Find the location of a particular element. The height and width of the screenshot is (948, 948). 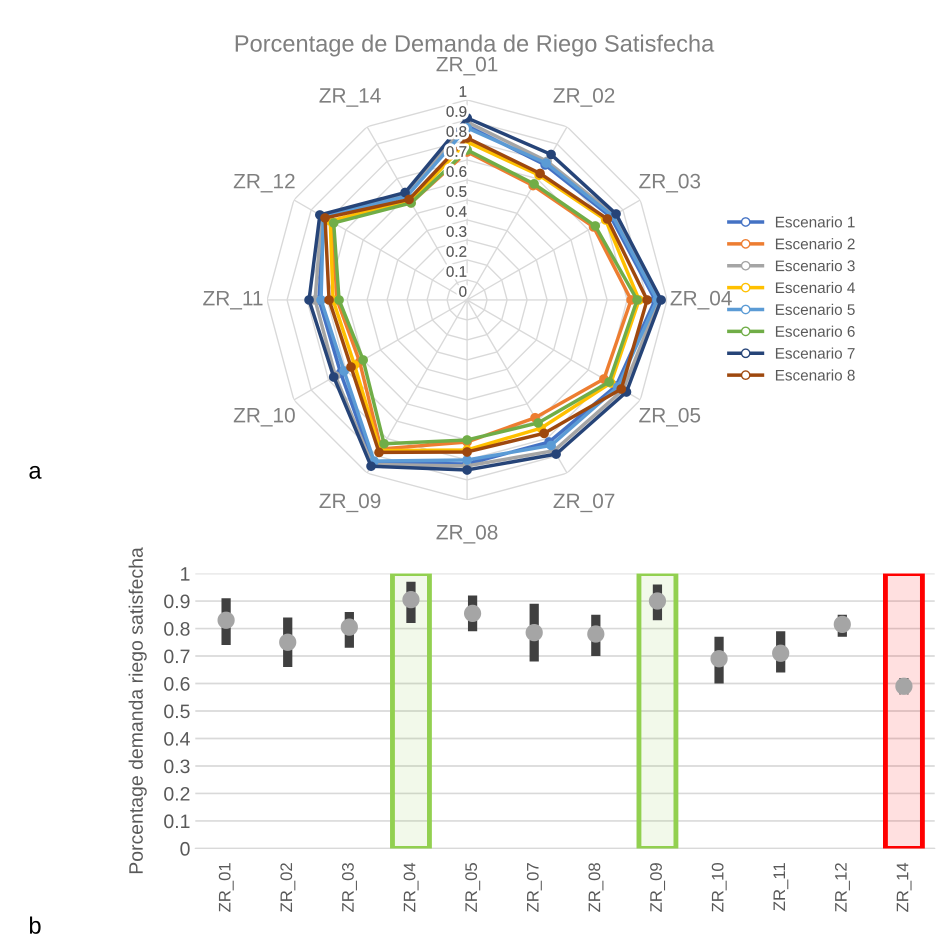

x-tick-label: ZR_09 is located at coordinates (658, 887).